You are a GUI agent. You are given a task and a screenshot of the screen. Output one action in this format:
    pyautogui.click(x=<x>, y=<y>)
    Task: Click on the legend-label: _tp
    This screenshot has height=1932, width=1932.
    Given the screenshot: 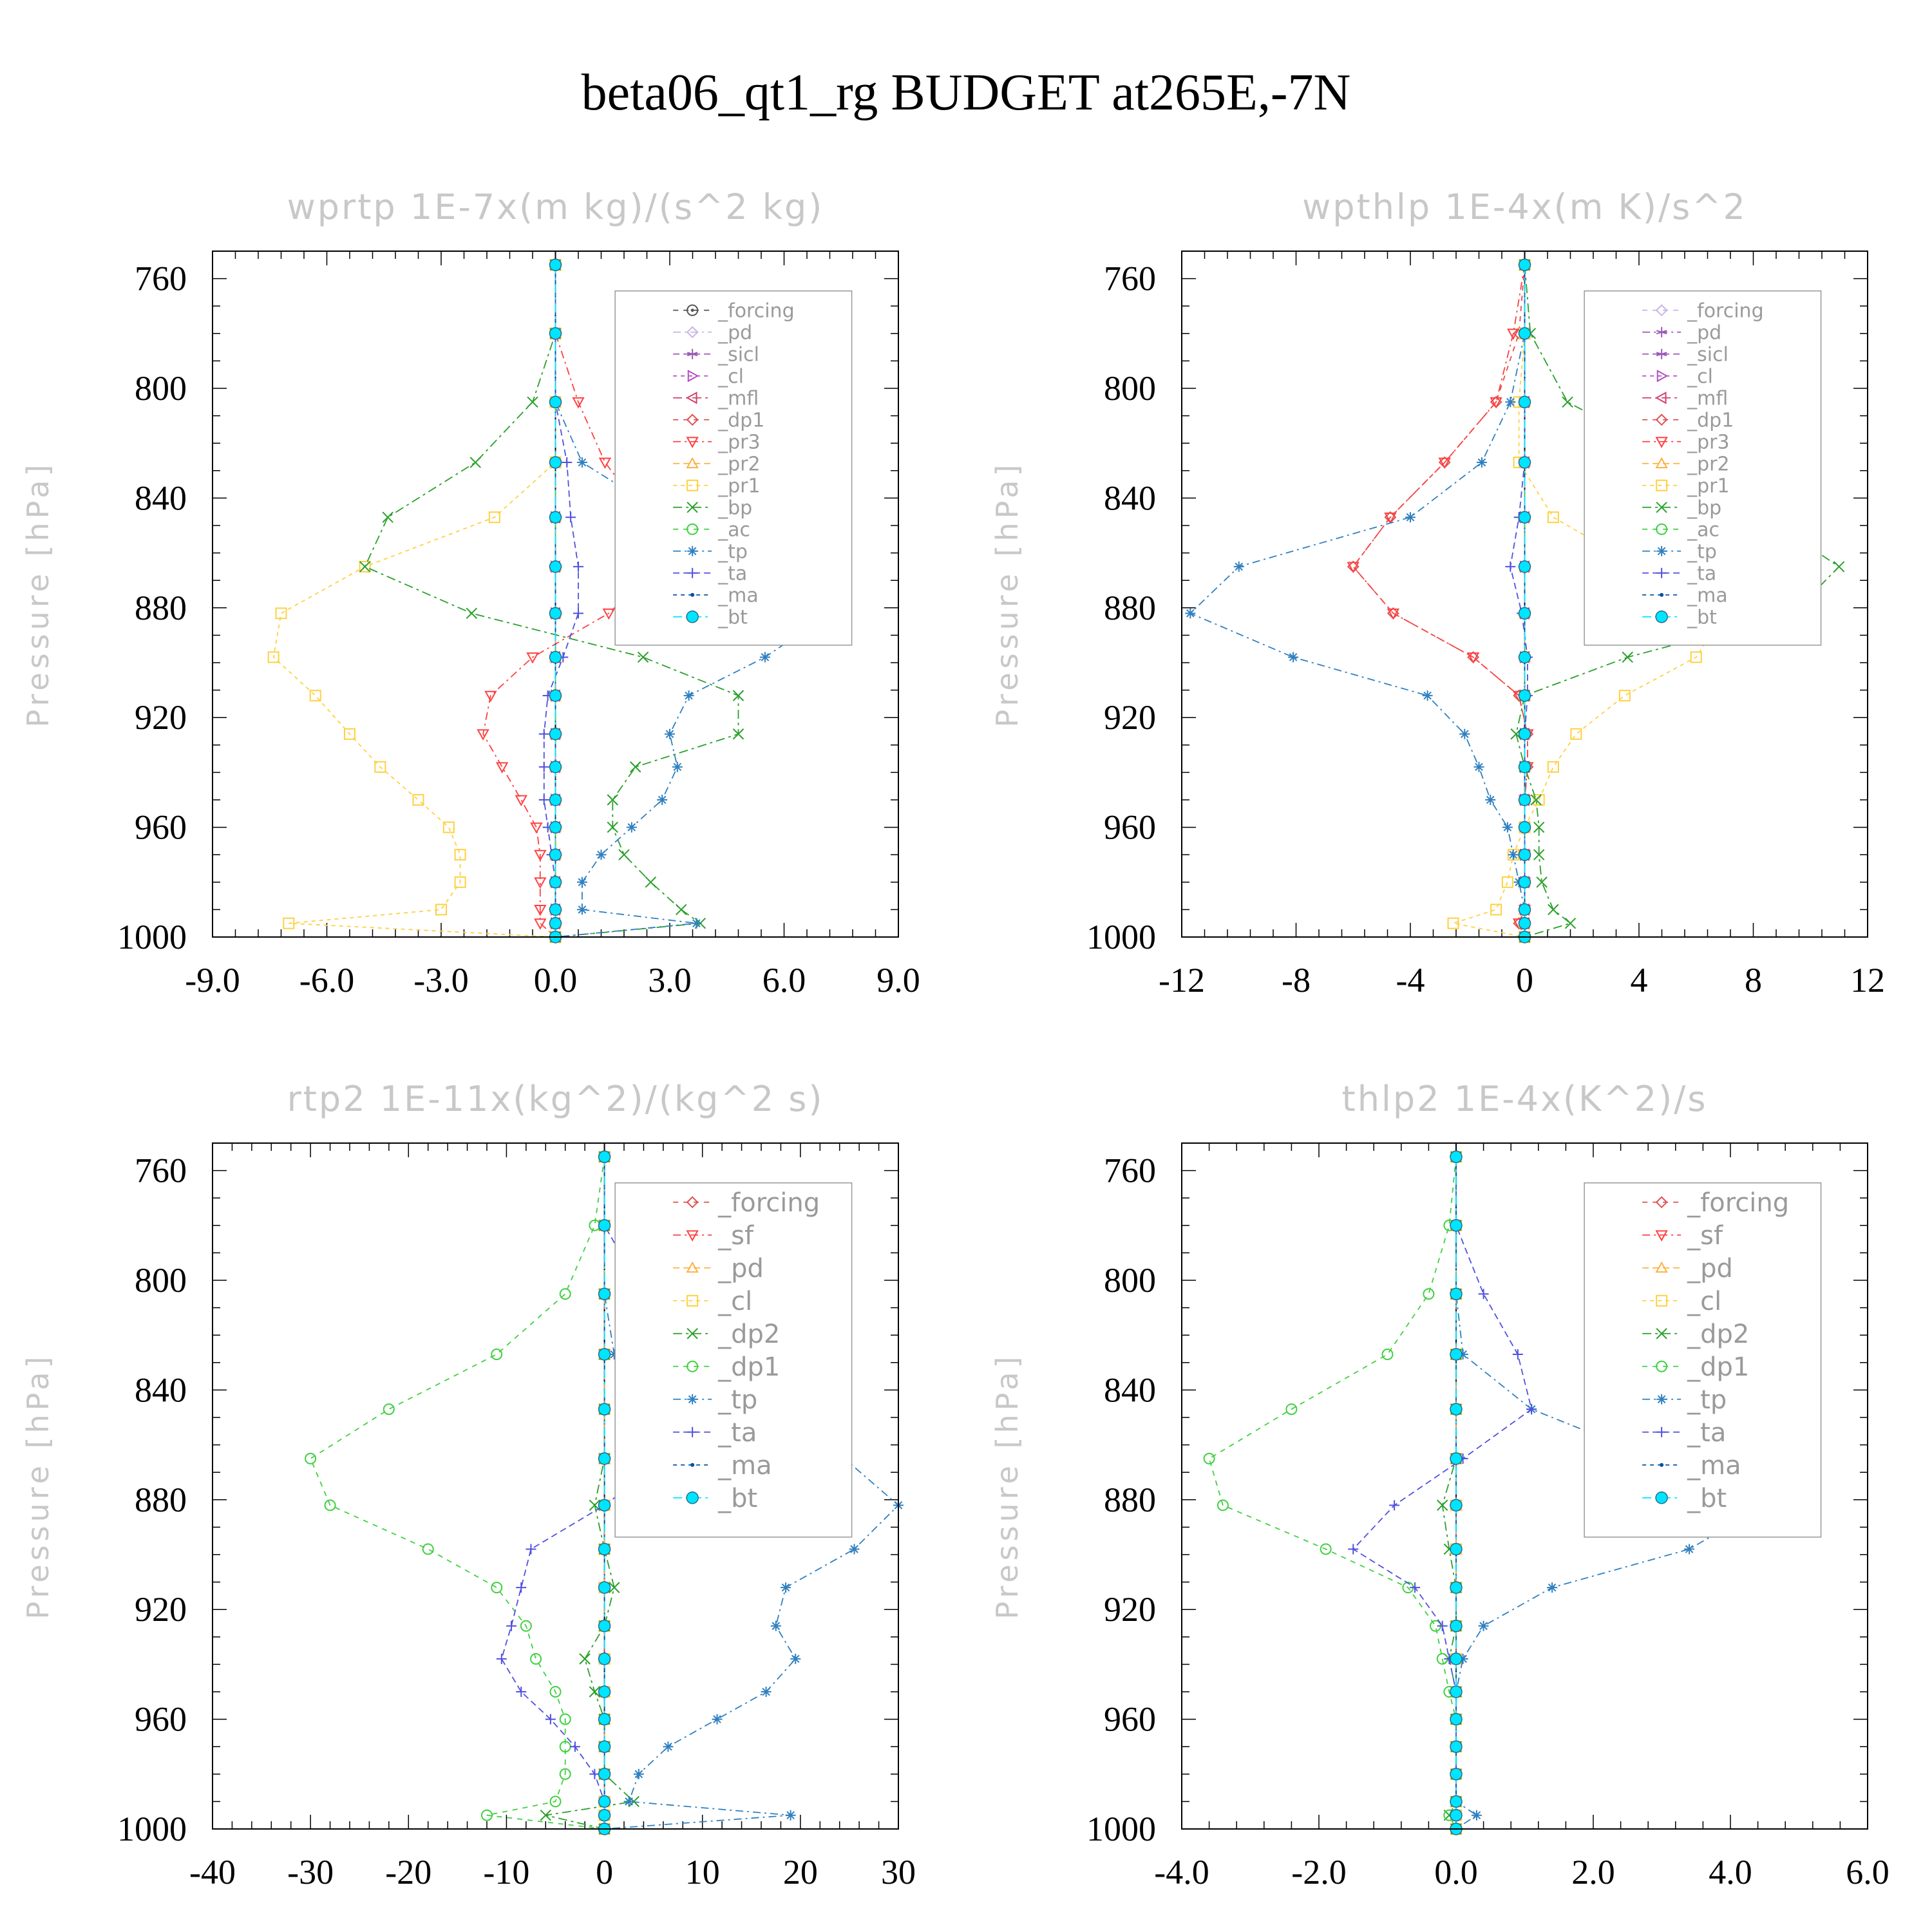 What is the action you would take?
    pyautogui.click(x=737, y=1400)
    